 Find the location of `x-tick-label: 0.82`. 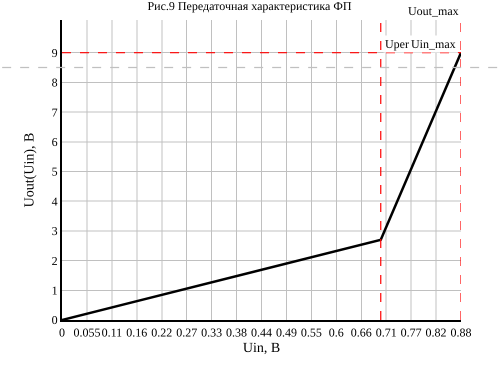

x-tick-label: 0.82 is located at coordinates (436, 332).